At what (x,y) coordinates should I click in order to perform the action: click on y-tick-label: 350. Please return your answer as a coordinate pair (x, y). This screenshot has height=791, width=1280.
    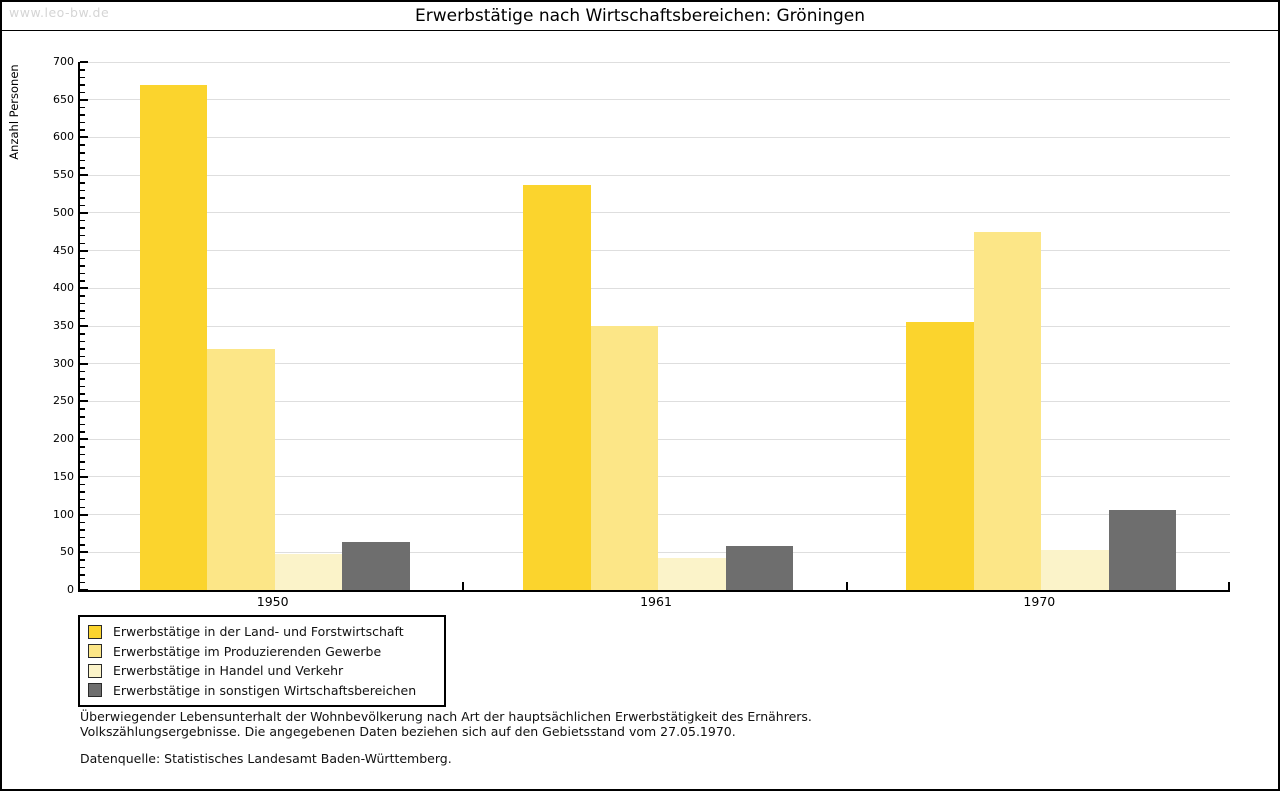
    Looking at the image, I should click on (63, 325).